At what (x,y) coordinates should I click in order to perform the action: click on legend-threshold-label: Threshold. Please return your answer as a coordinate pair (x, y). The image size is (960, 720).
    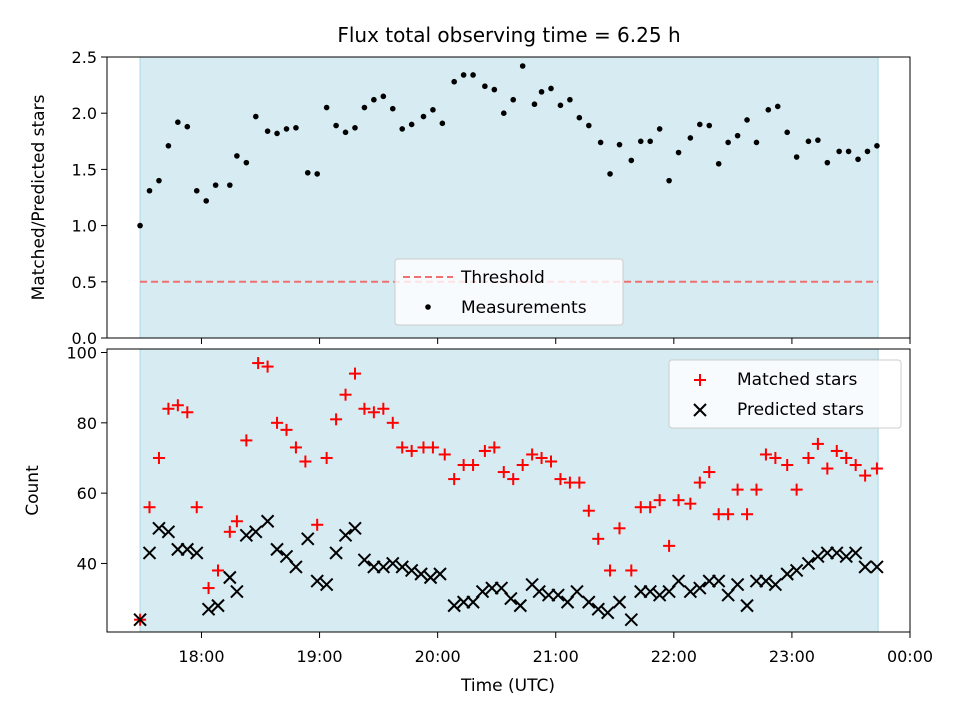
    Looking at the image, I should click on (502, 278).